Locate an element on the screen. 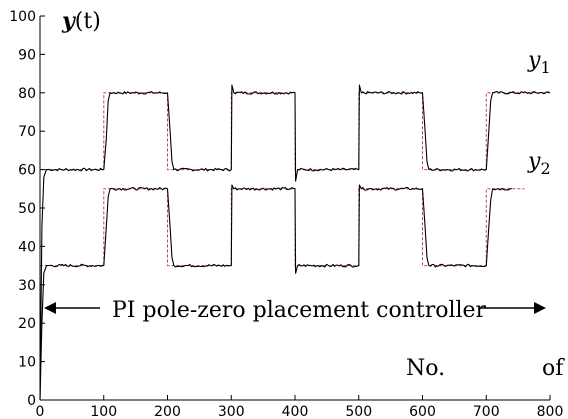  x-tick-label: 300 is located at coordinates (231, 411).